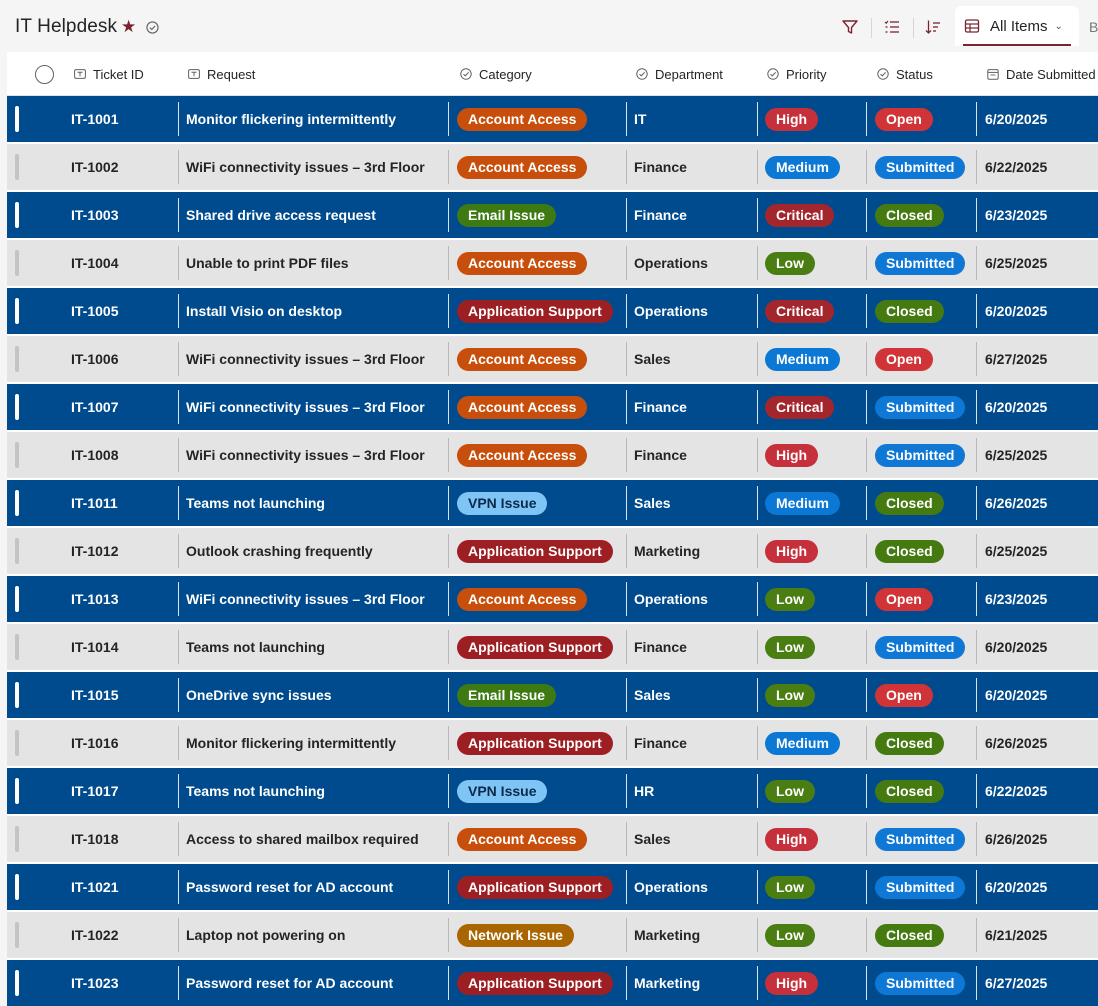 Image resolution: width=1098 pixels, height=1006 pixels. What do you see at coordinates (129, 26) in the screenshot?
I see `star-icon: ★` at bounding box center [129, 26].